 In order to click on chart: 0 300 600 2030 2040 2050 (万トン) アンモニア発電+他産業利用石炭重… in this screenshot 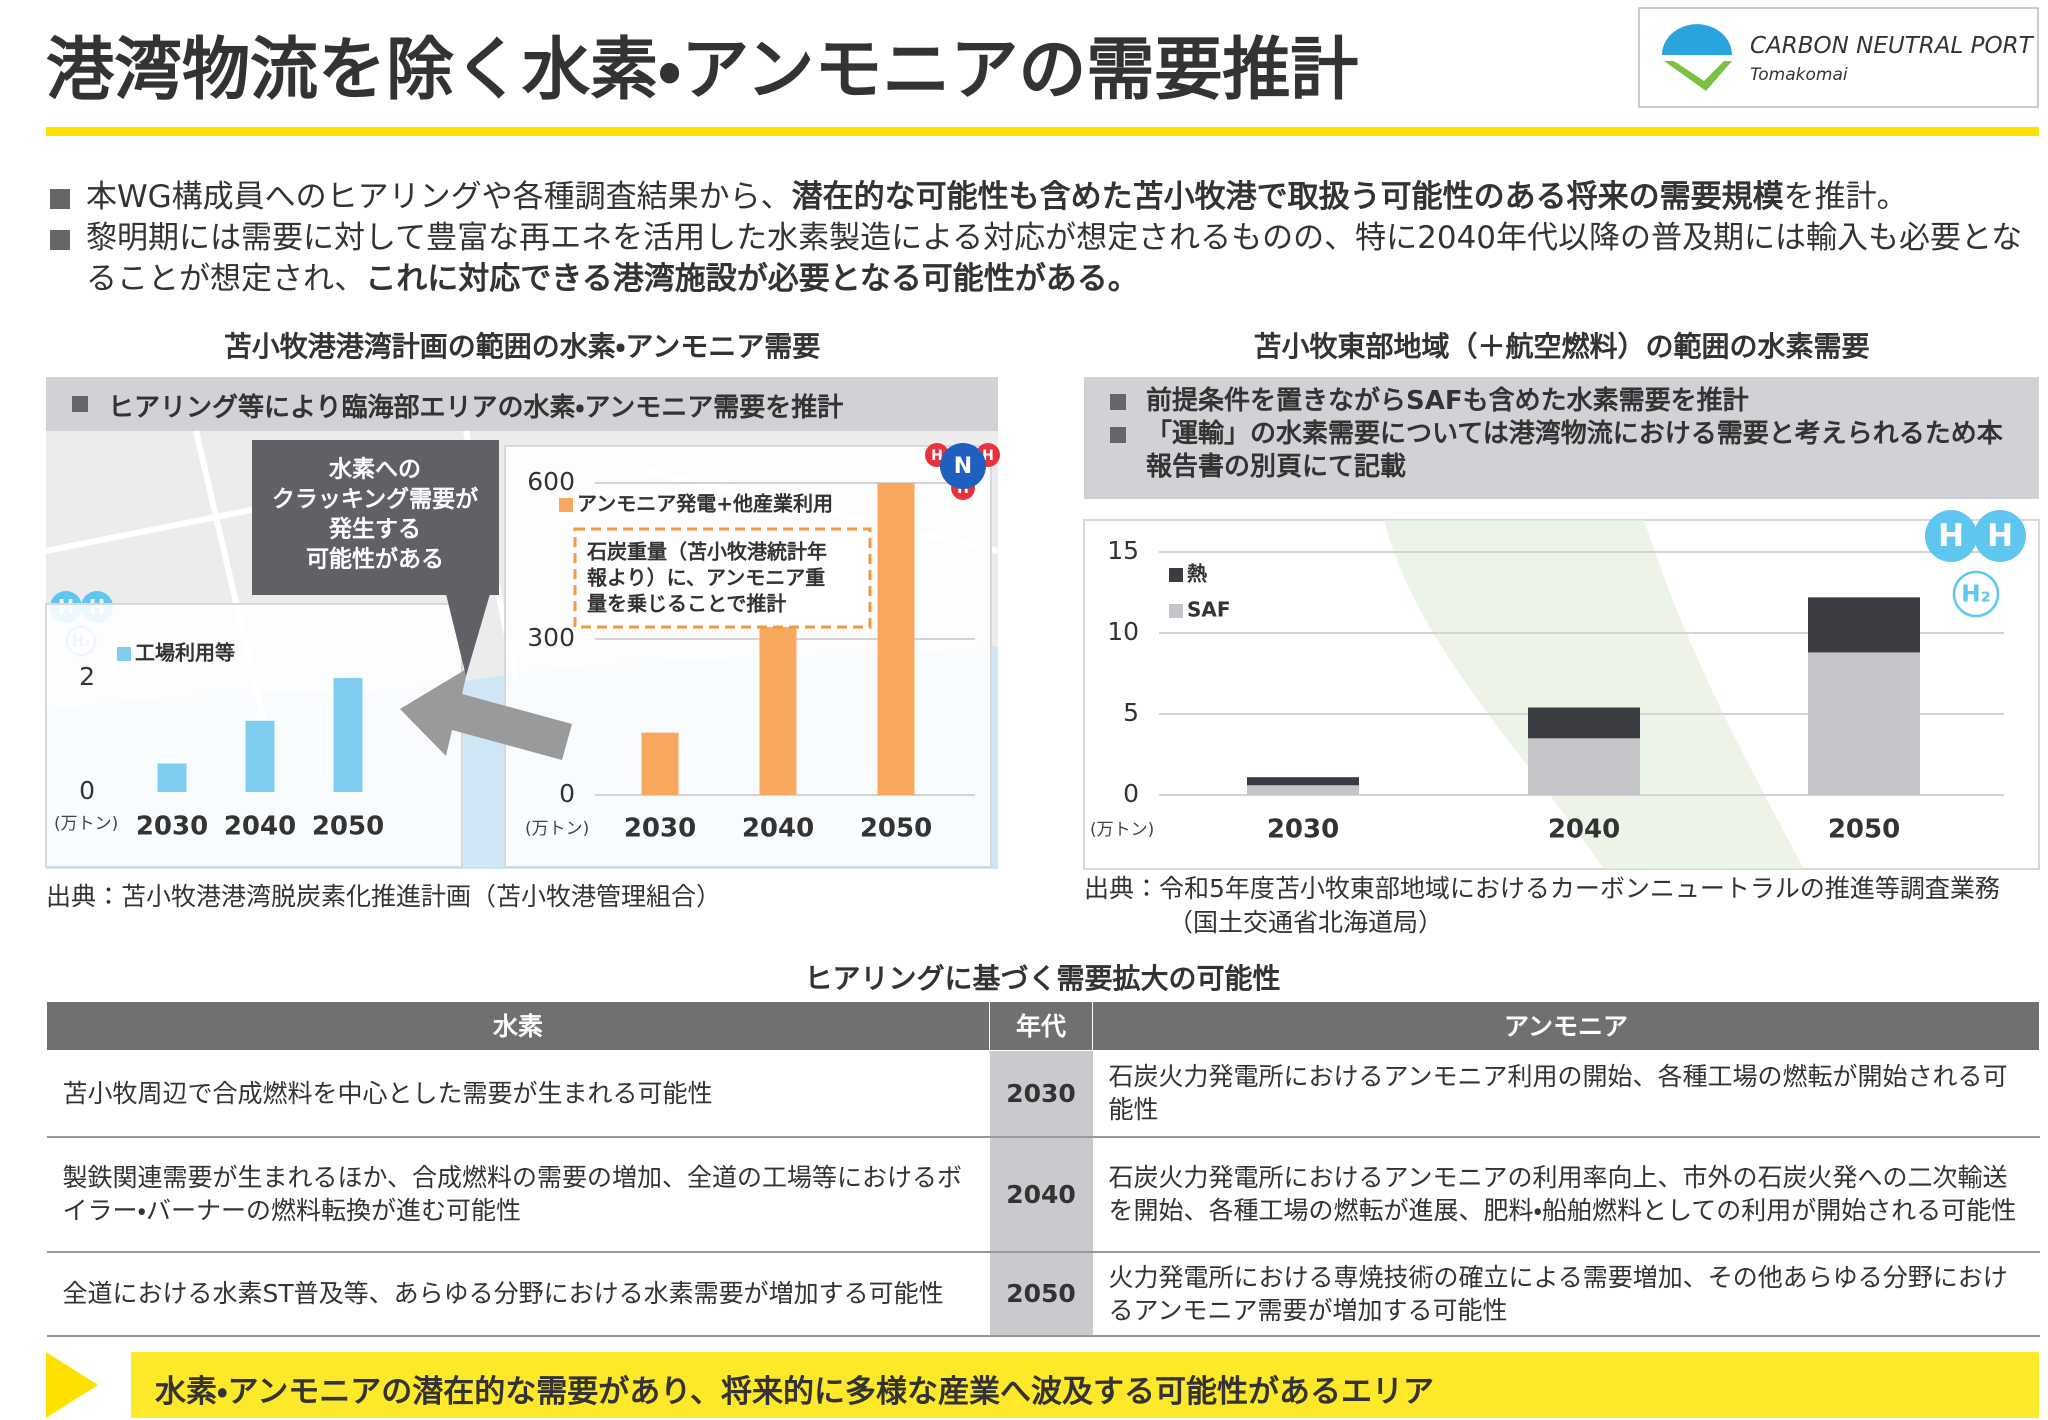, I will do `click(752, 655)`.